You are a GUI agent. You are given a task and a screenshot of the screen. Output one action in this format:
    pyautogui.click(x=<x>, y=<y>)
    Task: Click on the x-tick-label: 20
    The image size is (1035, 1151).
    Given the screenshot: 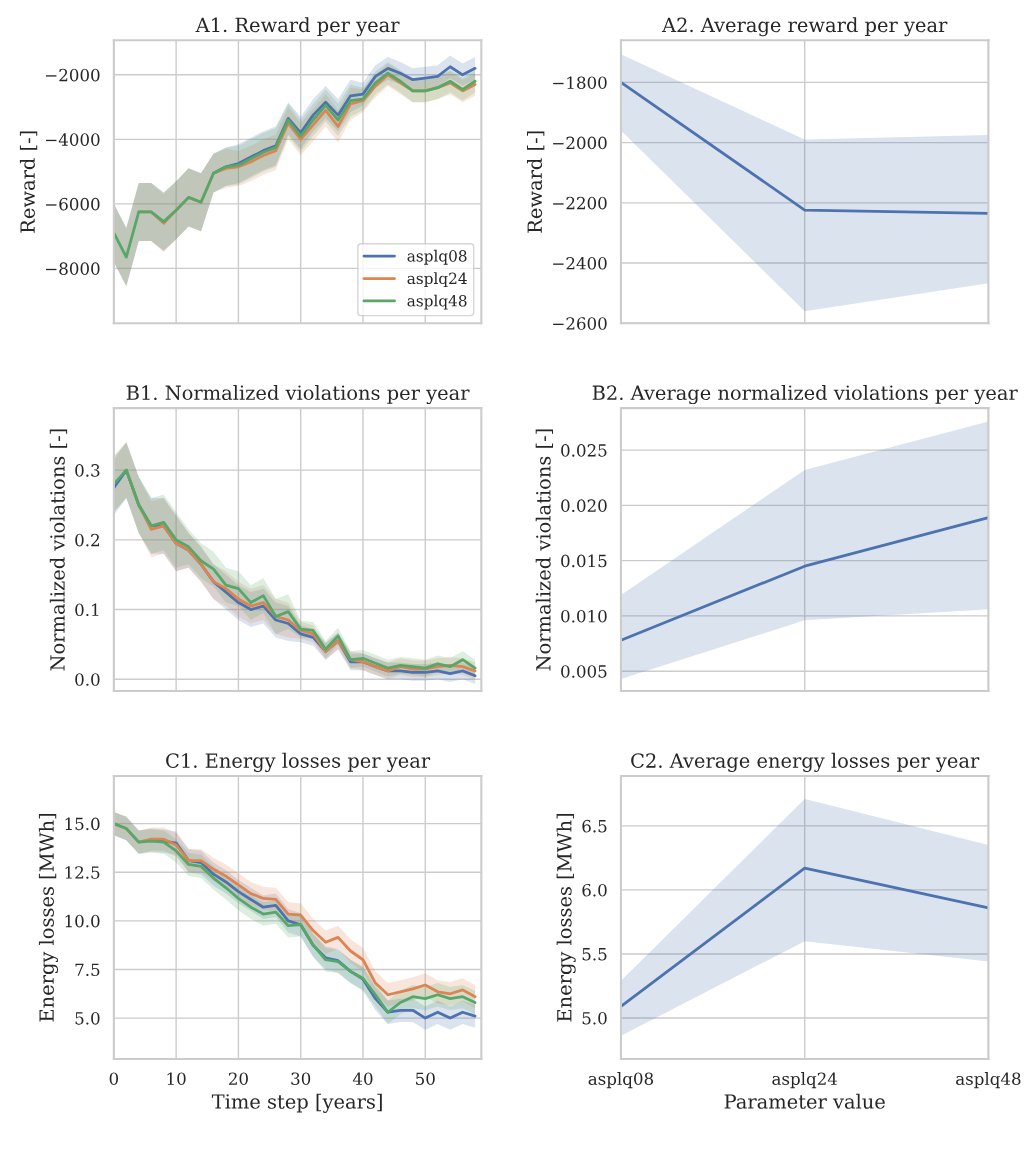 What is the action you would take?
    pyautogui.click(x=238, y=1079)
    